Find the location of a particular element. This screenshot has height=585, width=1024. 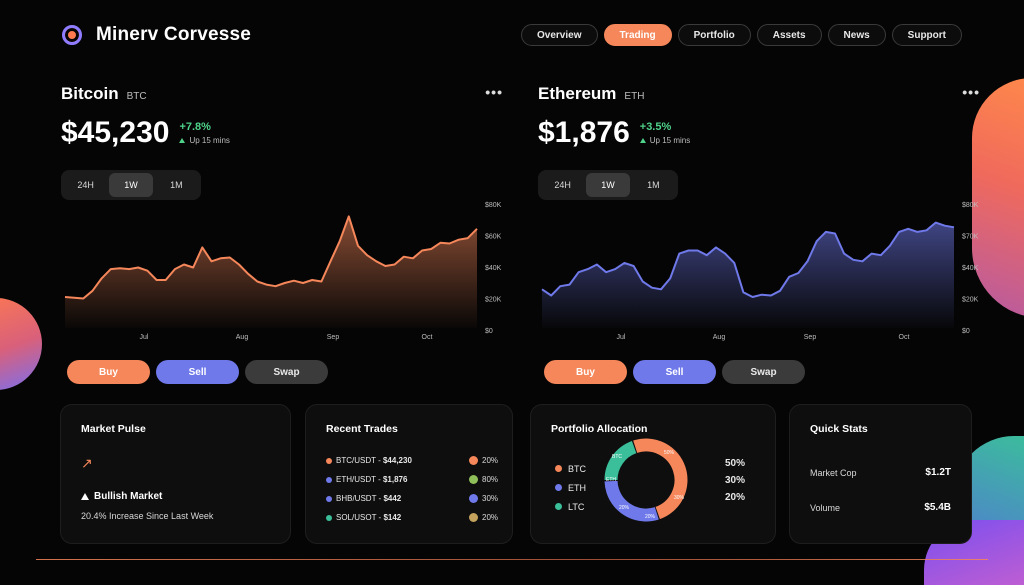

donut-ring-label: 20% is located at coordinates (624, 508).